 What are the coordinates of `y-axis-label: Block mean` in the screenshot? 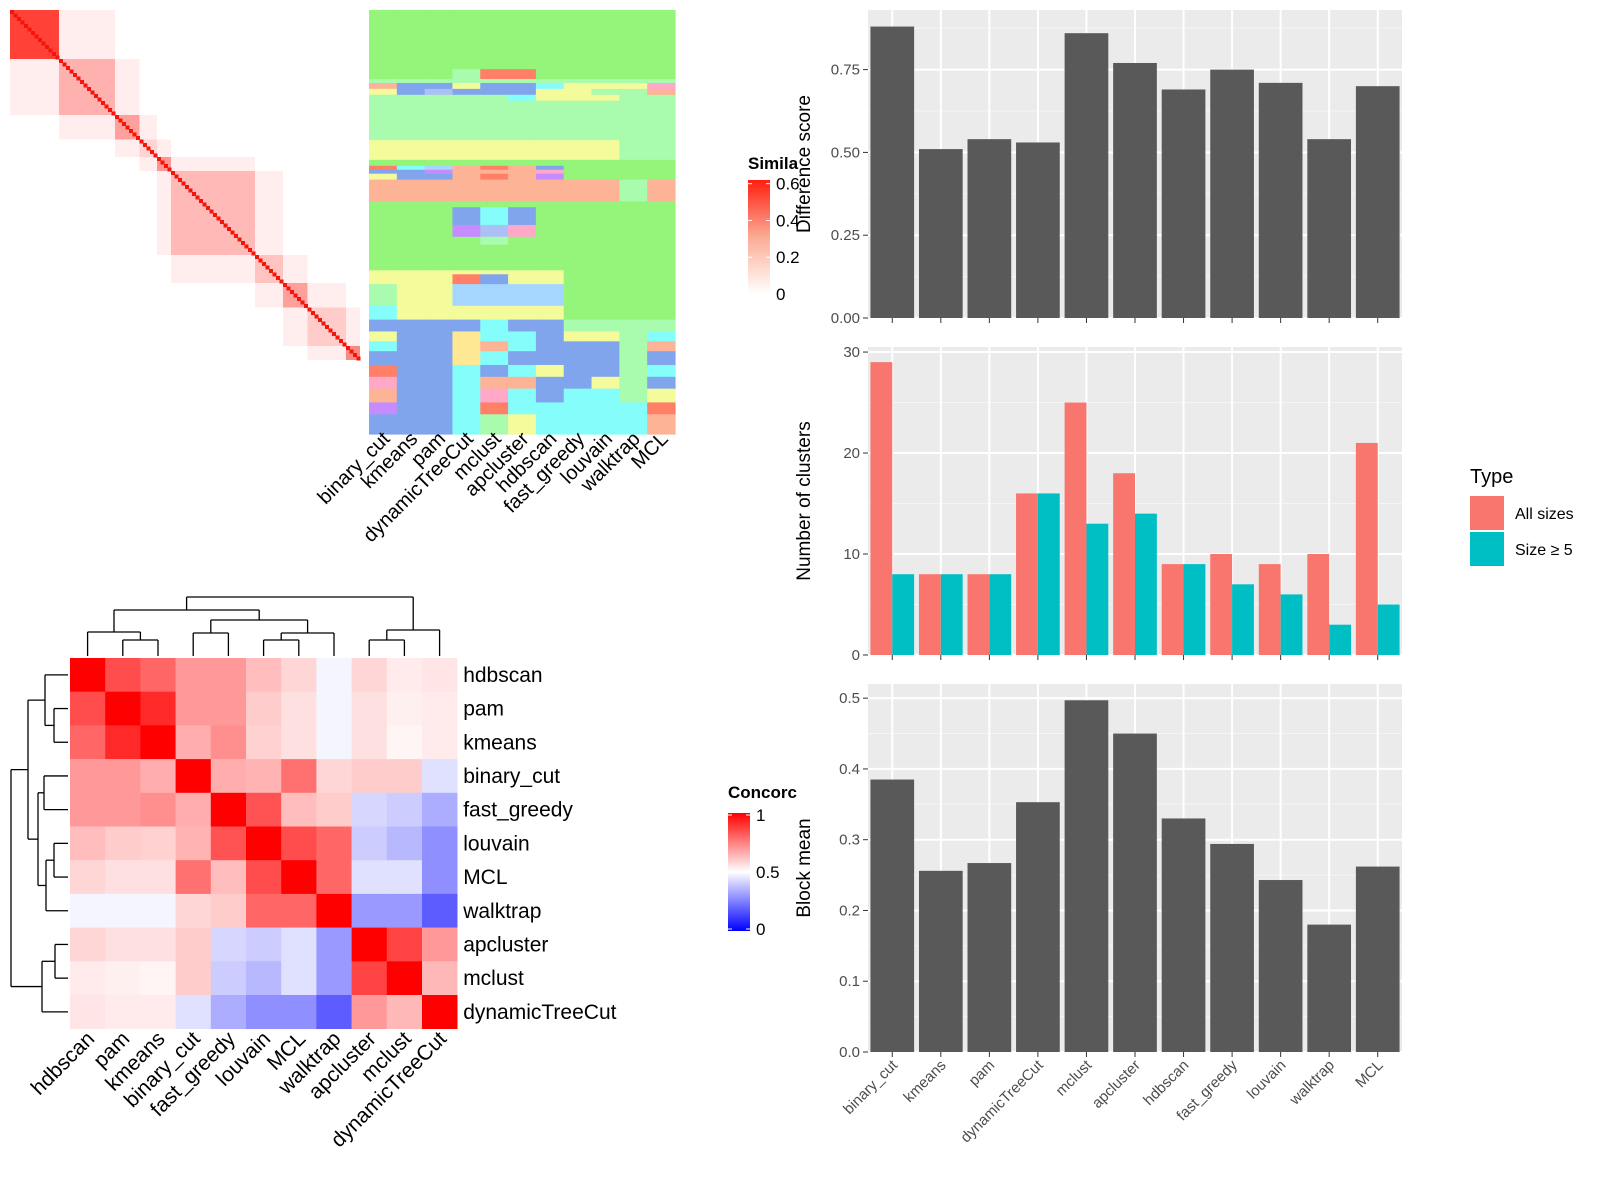 It's located at (804, 867).